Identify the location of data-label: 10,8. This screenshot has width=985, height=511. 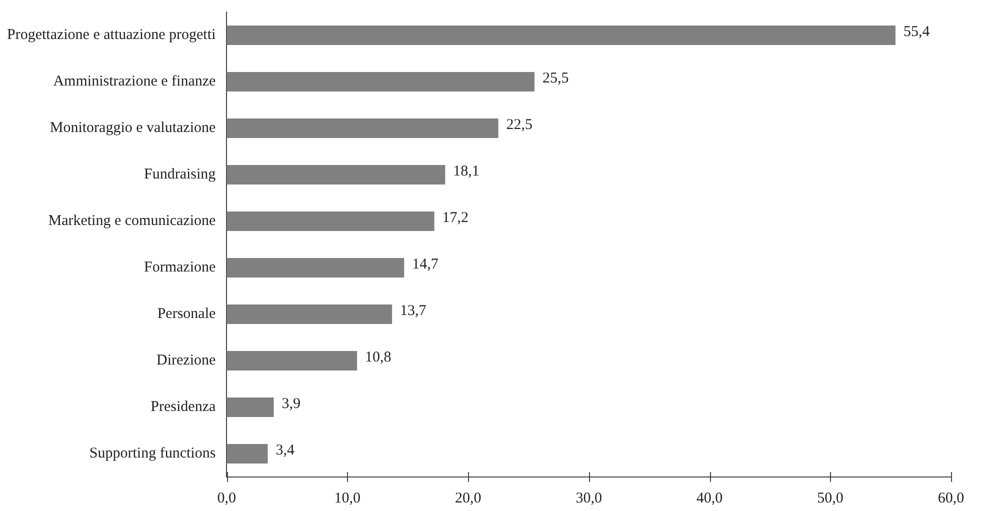
(378, 358).